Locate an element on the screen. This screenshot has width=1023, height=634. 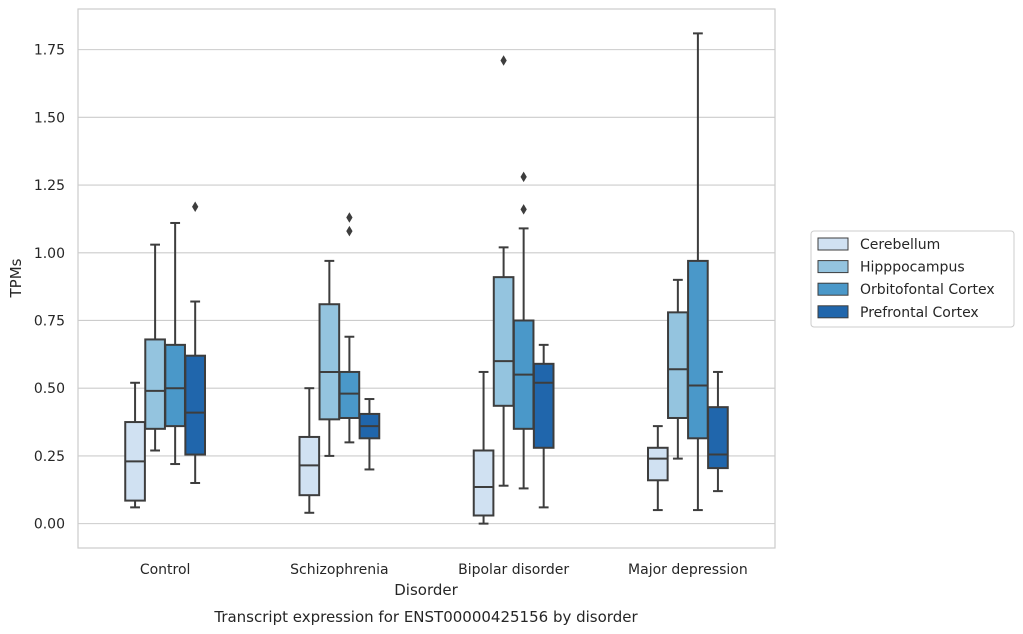
legend-frame is located at coordinates (912, 279).